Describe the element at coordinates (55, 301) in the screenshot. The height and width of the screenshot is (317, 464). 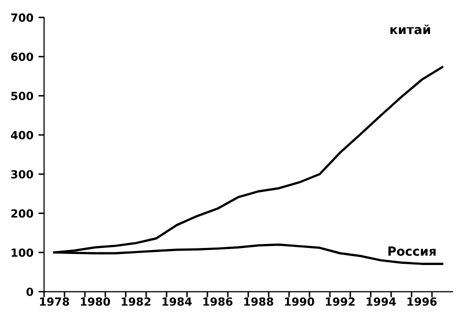
I see `x-tick-label: 1978` at that location.